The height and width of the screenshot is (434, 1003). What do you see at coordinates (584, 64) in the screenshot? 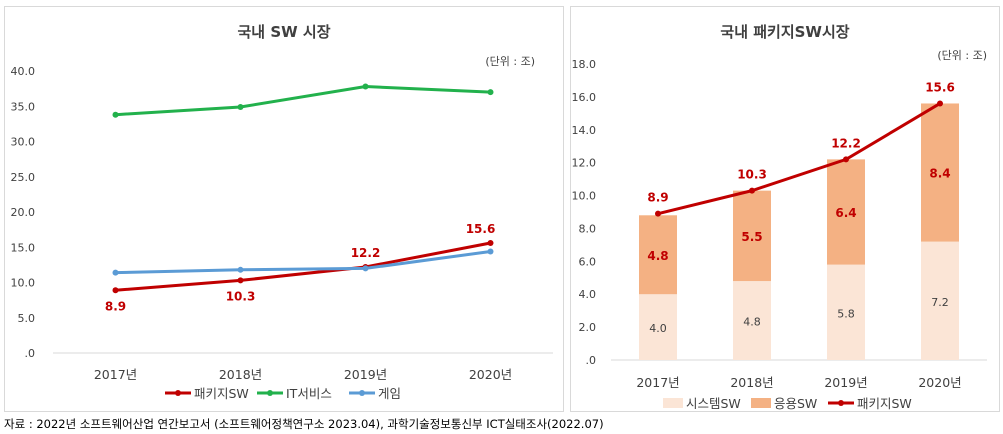
I see `y-tick-label: 18.0` at bounding box center [584, 64].